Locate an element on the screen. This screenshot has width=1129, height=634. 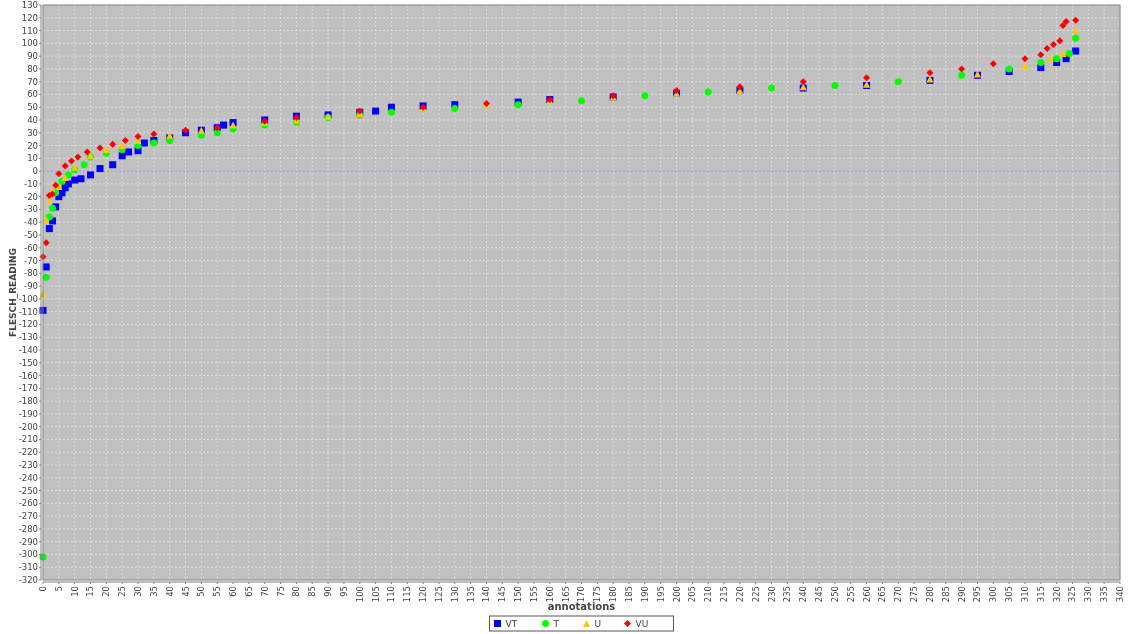
x-tick-label: 255 is located at coordinates (850, 594).